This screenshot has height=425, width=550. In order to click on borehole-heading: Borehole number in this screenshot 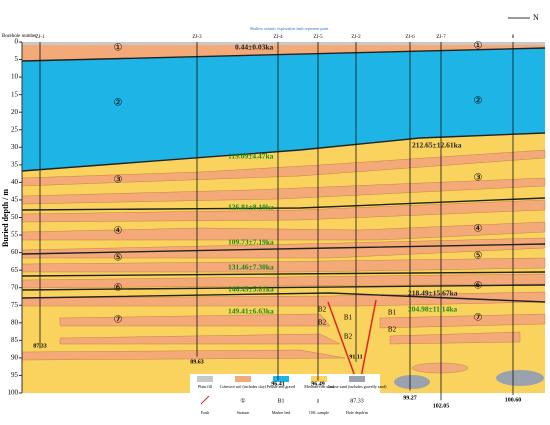, I will do `click(19, 36)`.